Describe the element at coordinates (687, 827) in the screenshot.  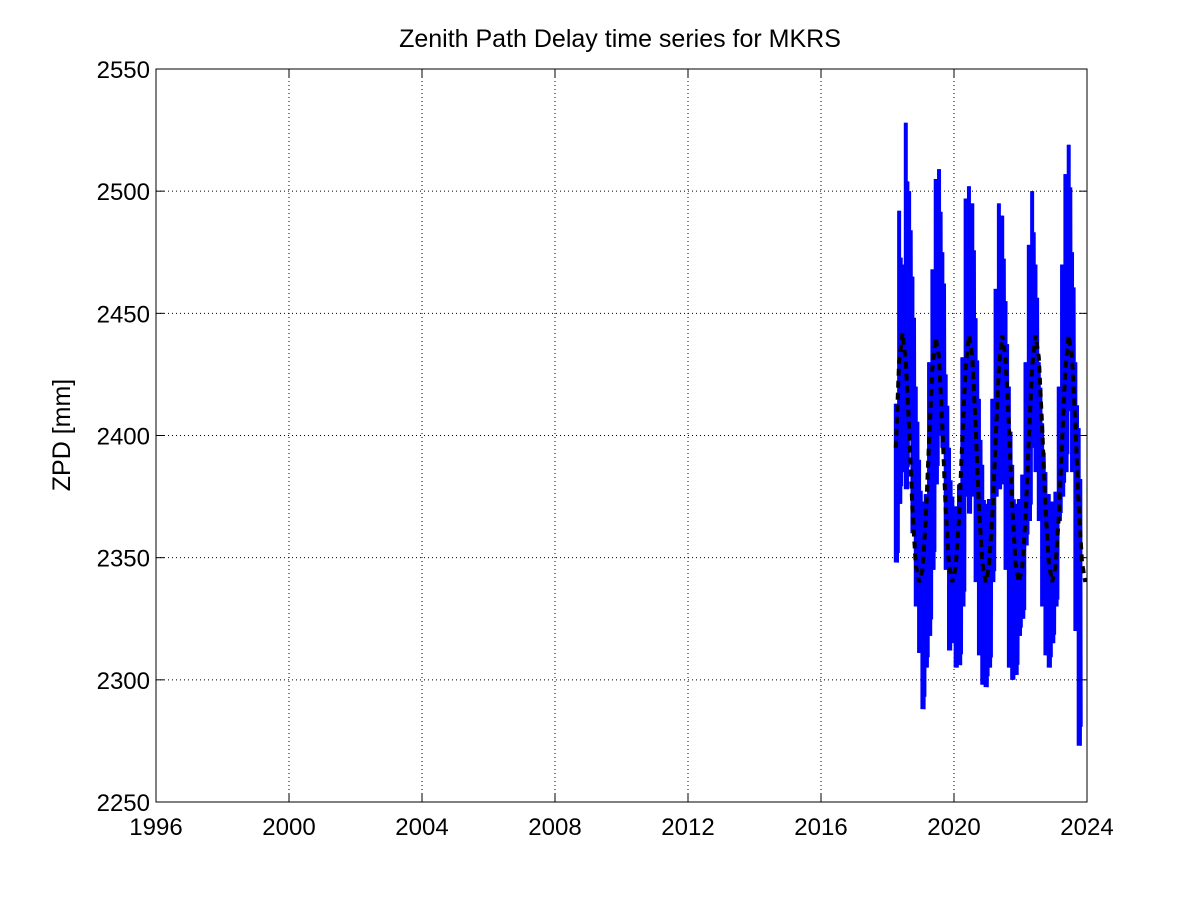
I see `x-tick-label: 2012` at that location.